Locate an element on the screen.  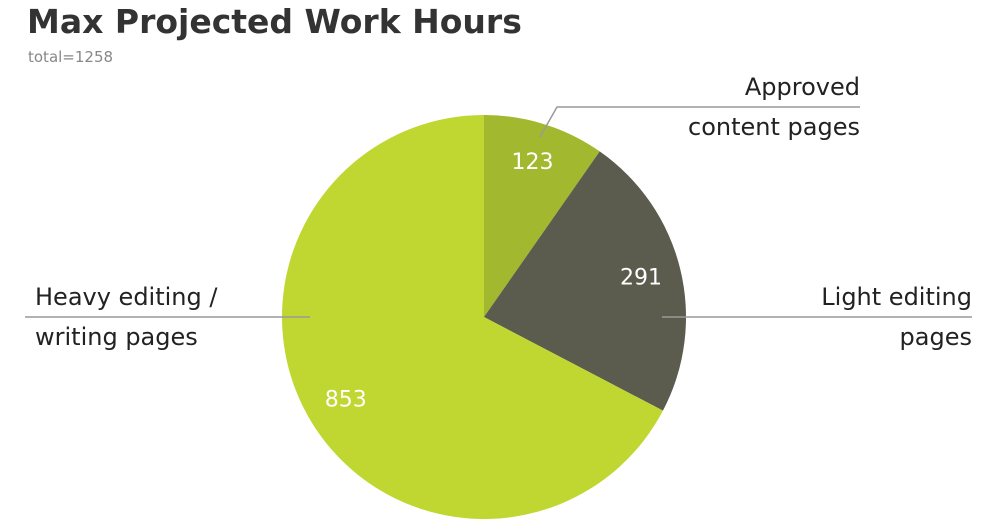
chart-subtitle: total=1258 is located at coordinates (71, 57).